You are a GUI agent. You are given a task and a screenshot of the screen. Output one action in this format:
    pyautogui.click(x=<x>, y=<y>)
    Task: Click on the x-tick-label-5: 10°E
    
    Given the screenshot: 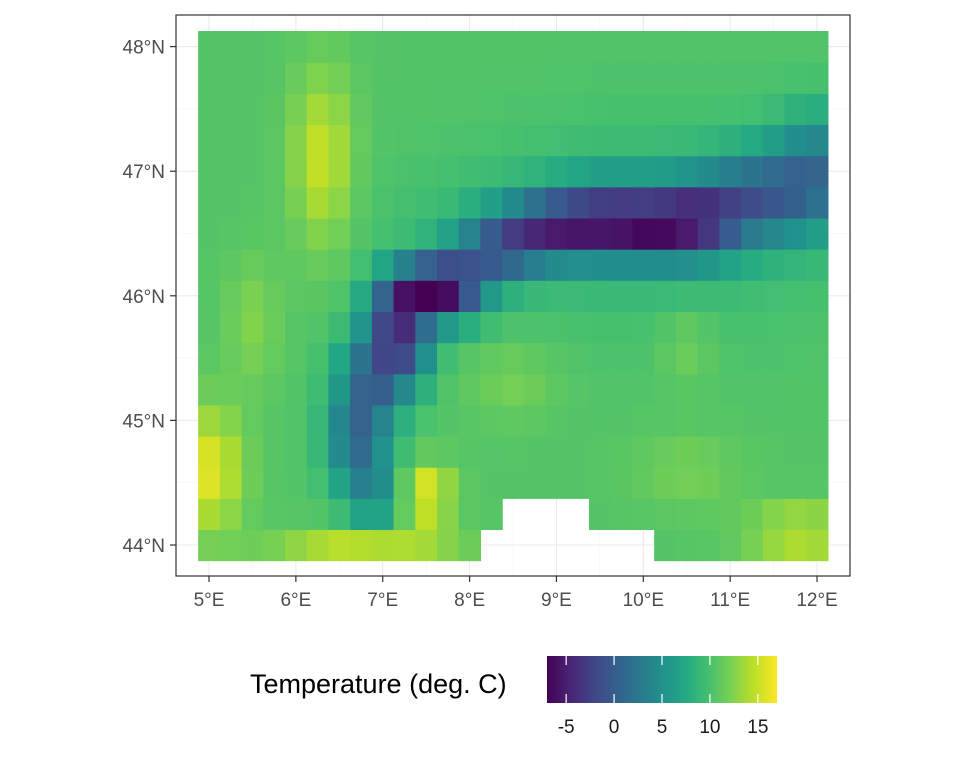 What is the action you would take?
    pyautogui.click(x=643, y=600)
    